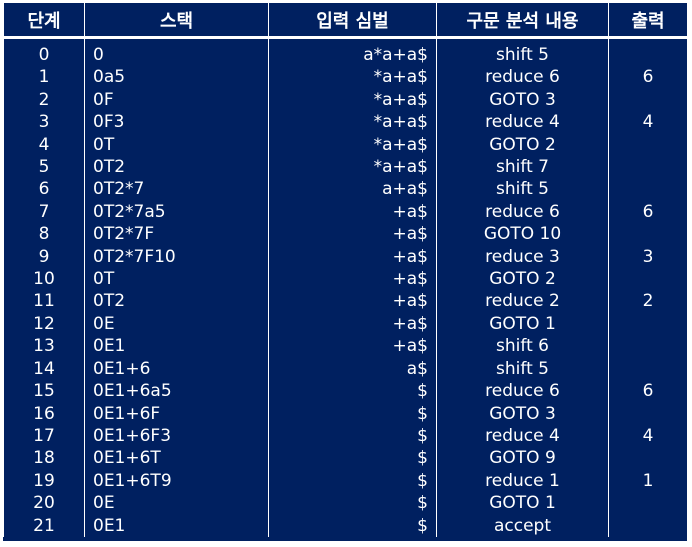  Describe the element at coordinates (176, 369) in the screenshot. I see `stack-cell: 0E1+6` at that location.